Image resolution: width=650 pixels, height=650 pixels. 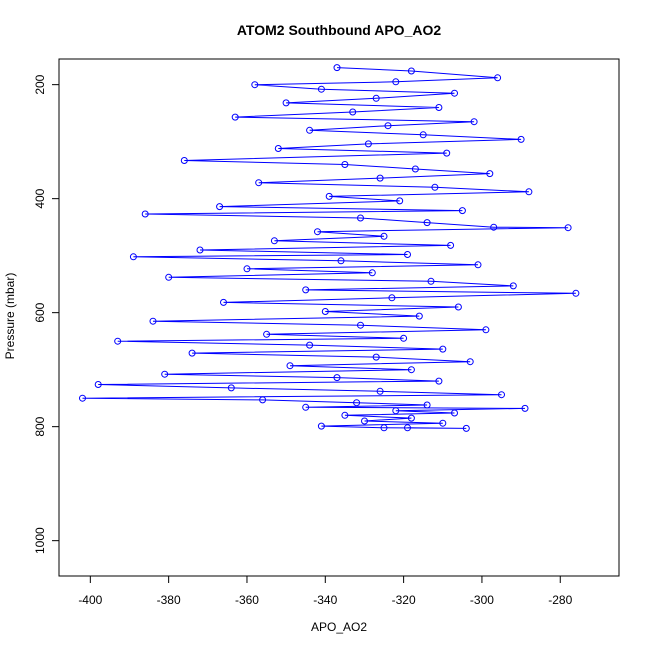 What do you see at coordinates (90, 600) in the screenshot?
I see `x-tick-label: -400` at bounding box center [90, 600].